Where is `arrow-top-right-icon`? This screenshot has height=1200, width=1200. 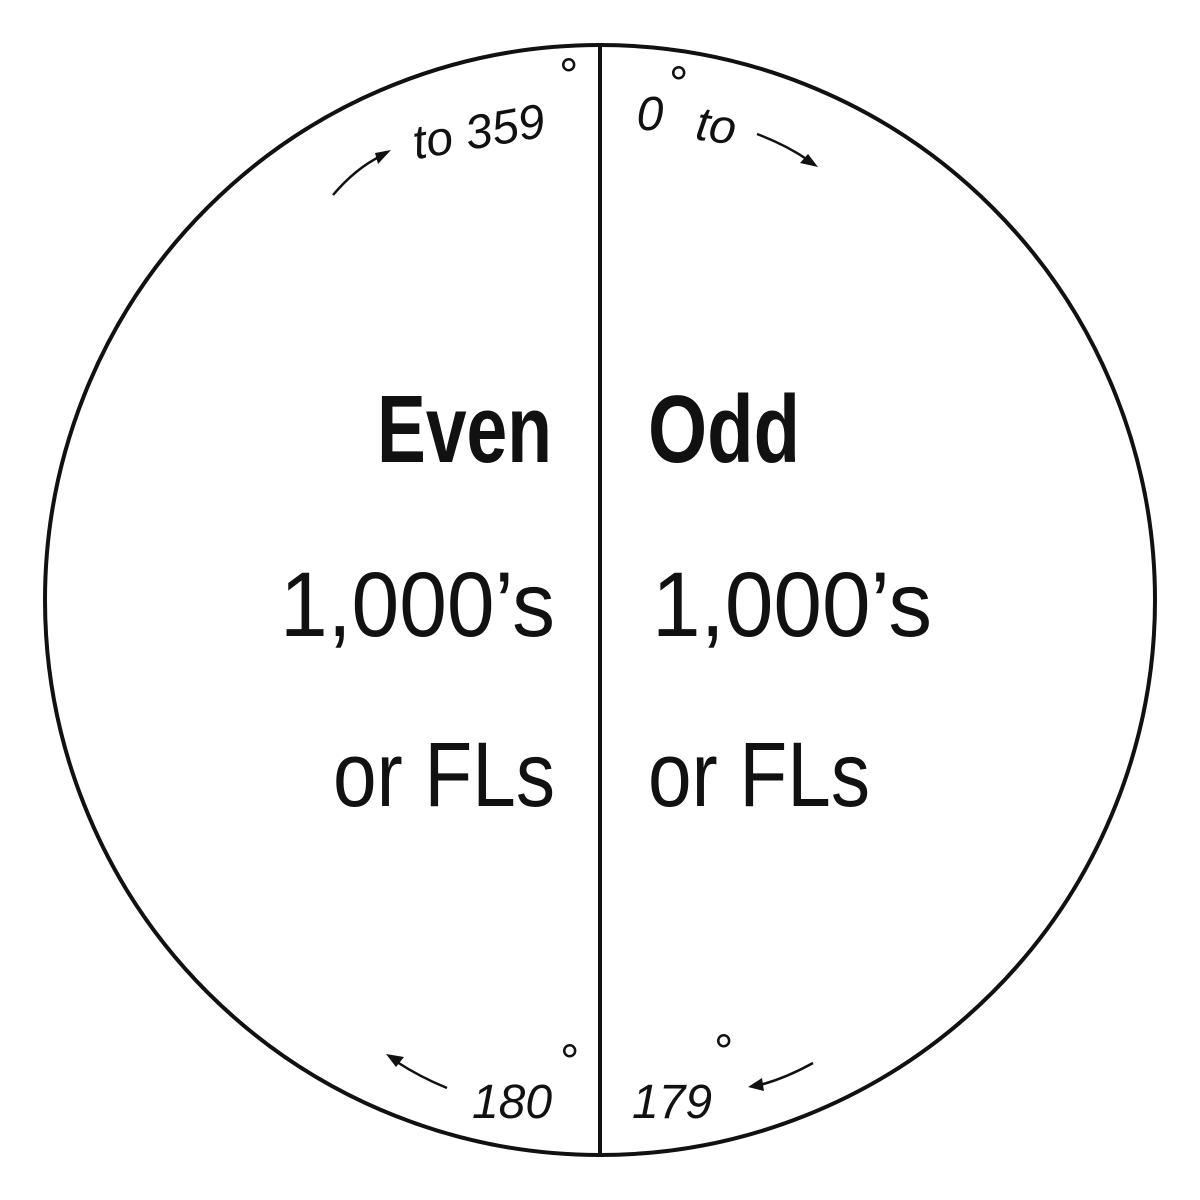
arrow-top-right-icon is located at coordinates (787, 149).